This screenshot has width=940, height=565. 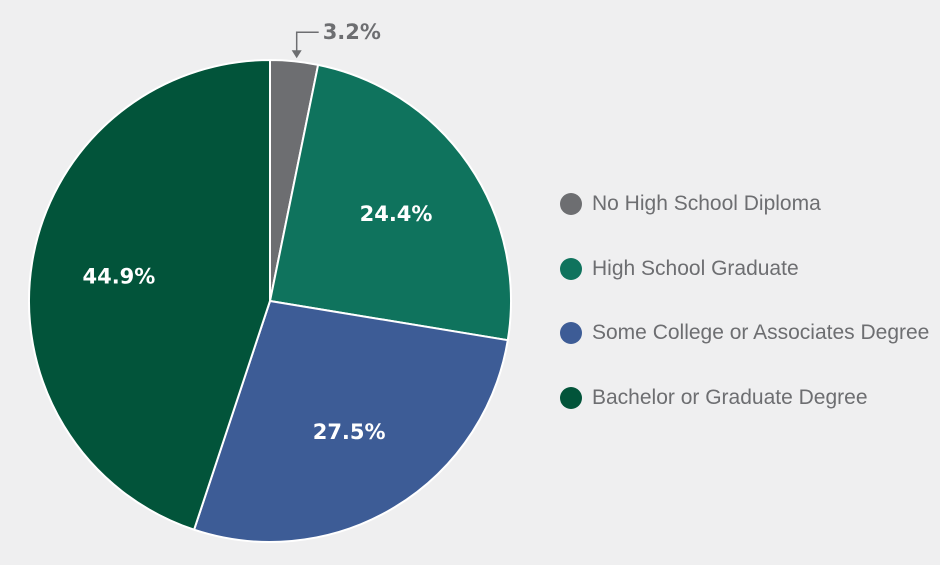 I want to click on pie-slice-high-school-graduate, so click(x=390, y=202).